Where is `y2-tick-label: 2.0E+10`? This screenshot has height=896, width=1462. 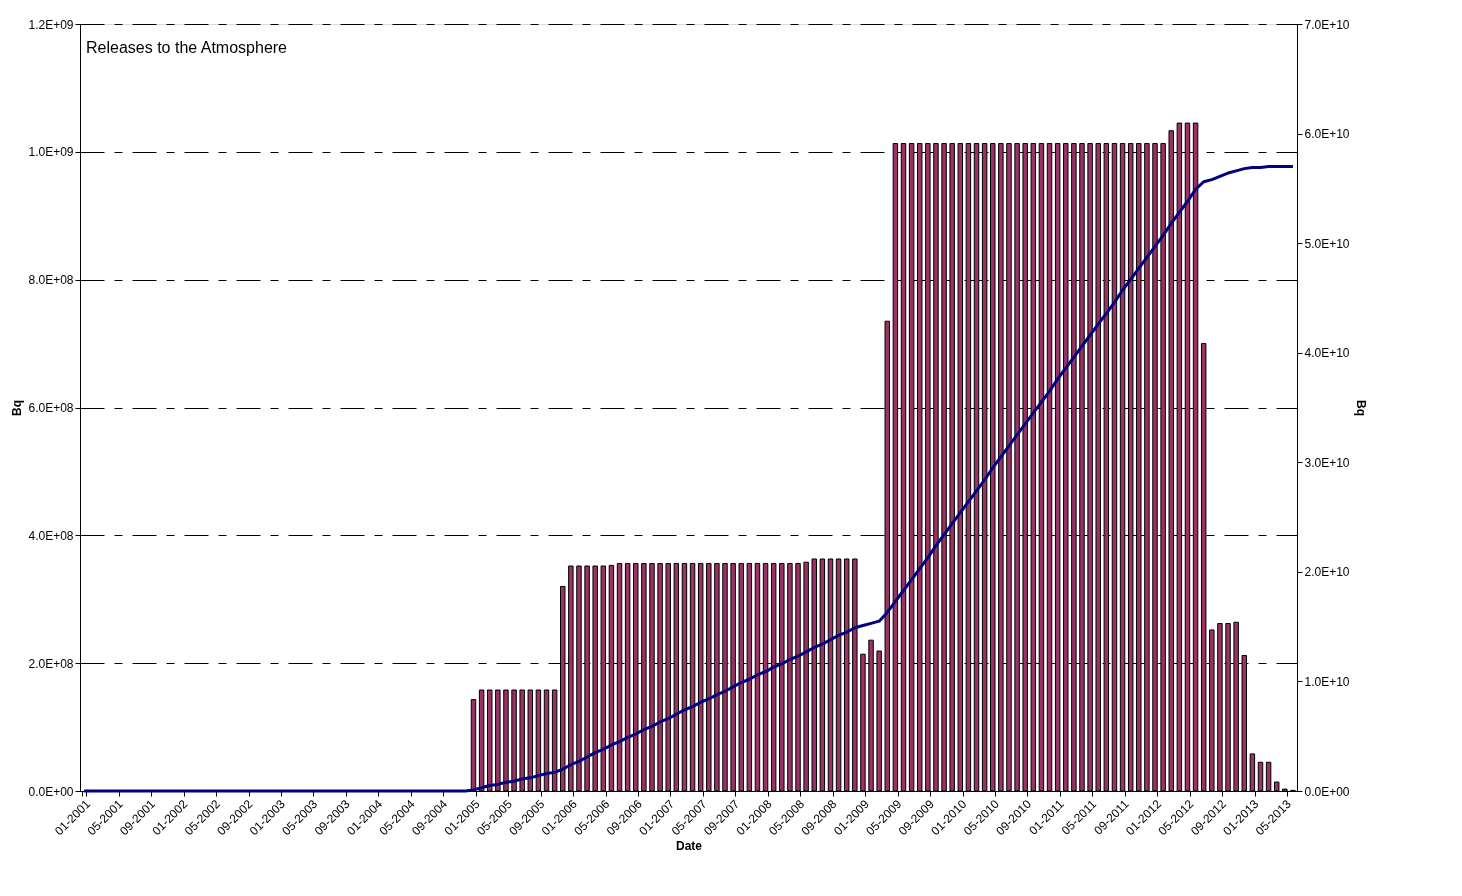
y2-tick-label: 2.0E+10 is located at coordinates (1327, 572).